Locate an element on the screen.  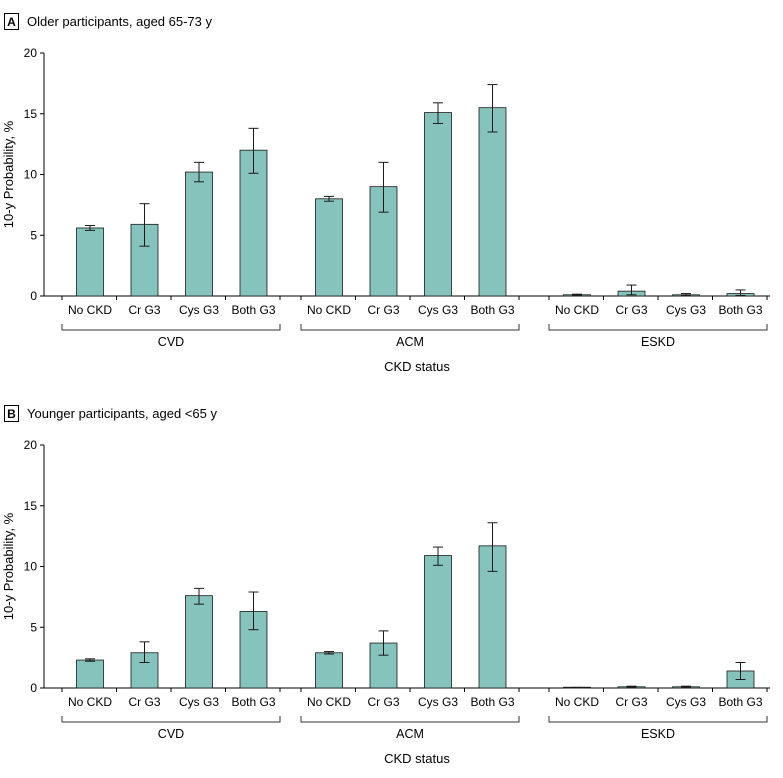
panel-a-title: Older participants, aged 65-73 y is located at coordinates (119, 21).